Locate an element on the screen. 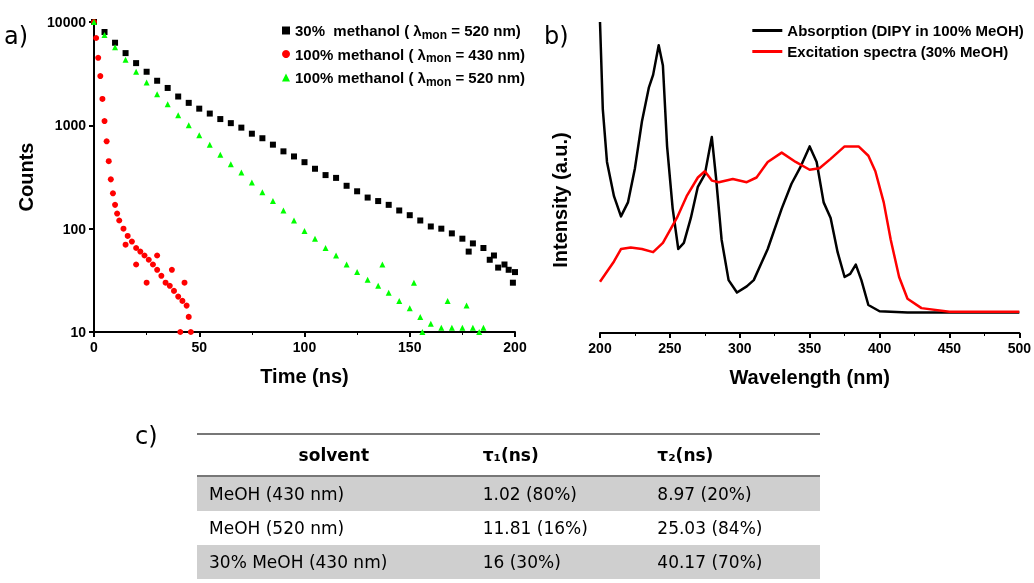  text: 1.02 (80%) is located at coordinates (529, 494).